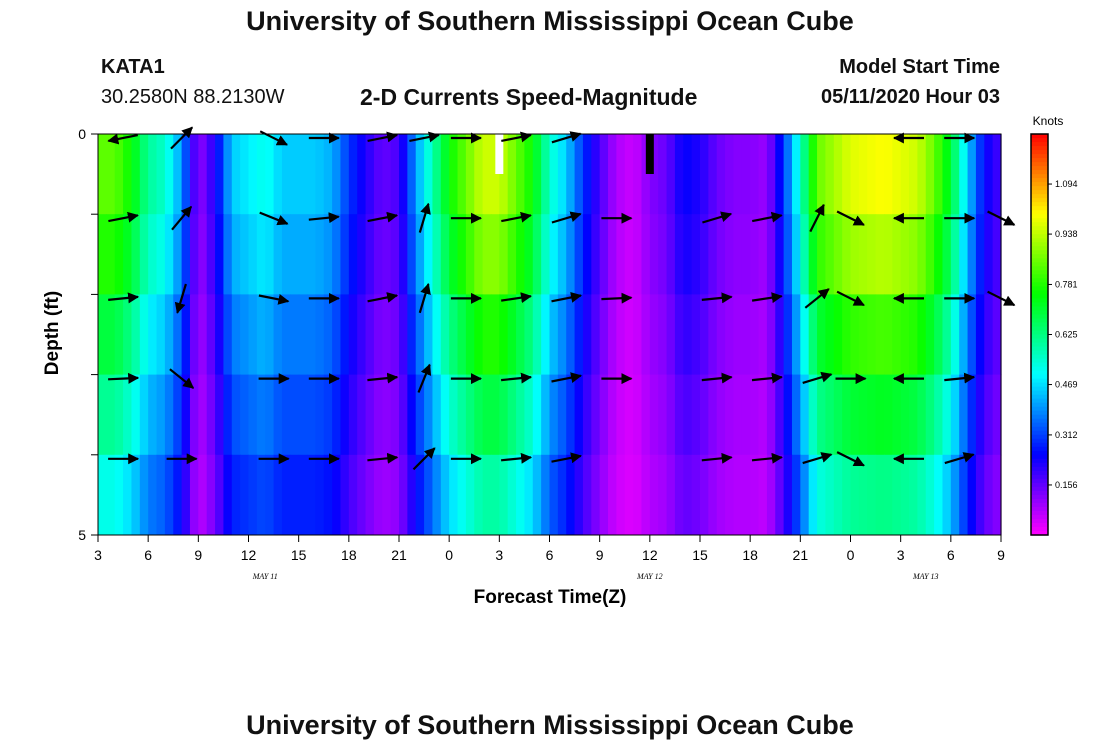 The image size is (1100, 750). Describe the element at coordinates (299, 555) in the screenshot. I see `x-tick-label: 15` at that location.